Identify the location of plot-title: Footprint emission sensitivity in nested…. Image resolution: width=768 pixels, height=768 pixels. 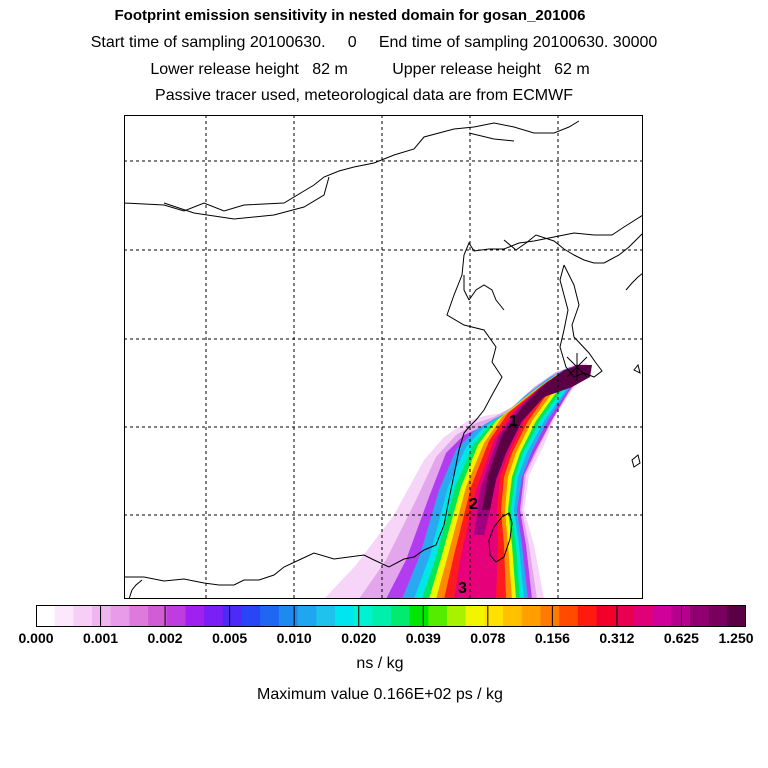
(350, 15).